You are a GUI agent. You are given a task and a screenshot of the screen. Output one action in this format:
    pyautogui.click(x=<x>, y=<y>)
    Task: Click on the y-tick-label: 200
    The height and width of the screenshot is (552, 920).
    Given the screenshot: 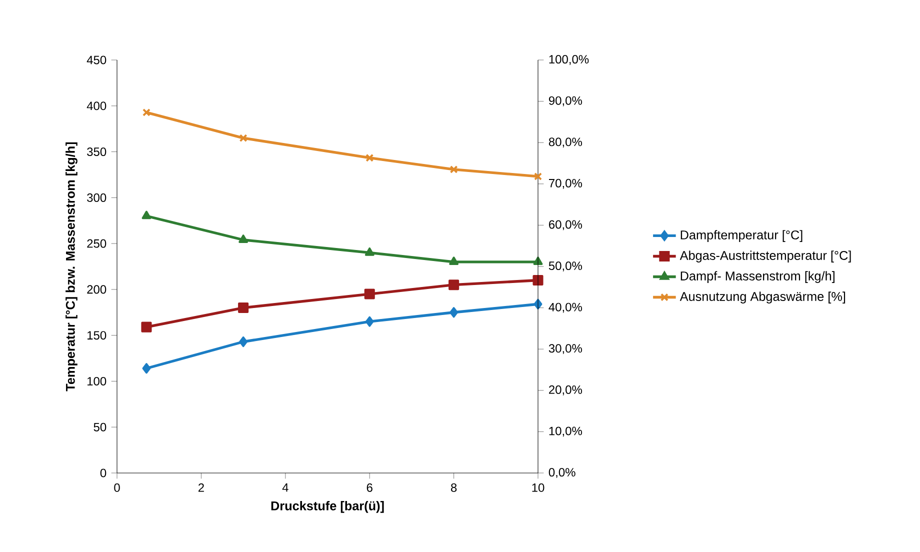 What is the action you would take?
    pyautogui.click(x=96, y=289)
    